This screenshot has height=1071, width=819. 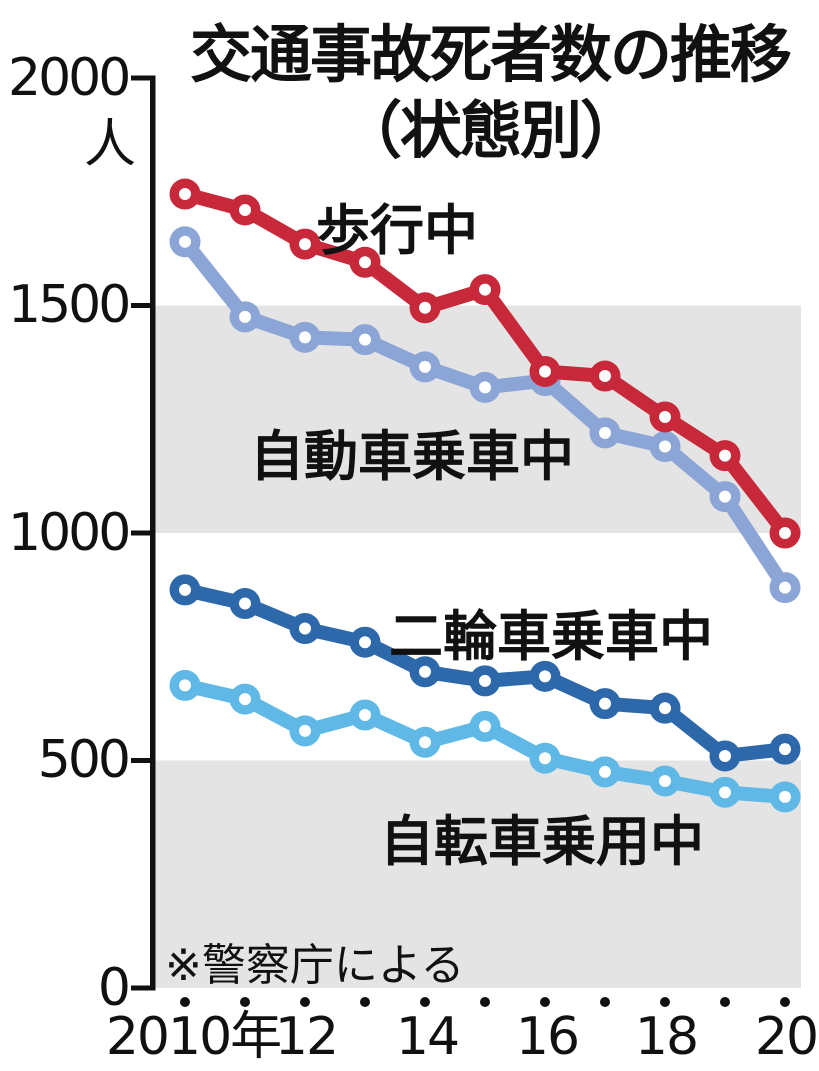 What do you see at coordinates (665, 780) in the screenshot?
I see `marker-hole-3-2018` at bounding box center [665, 780].